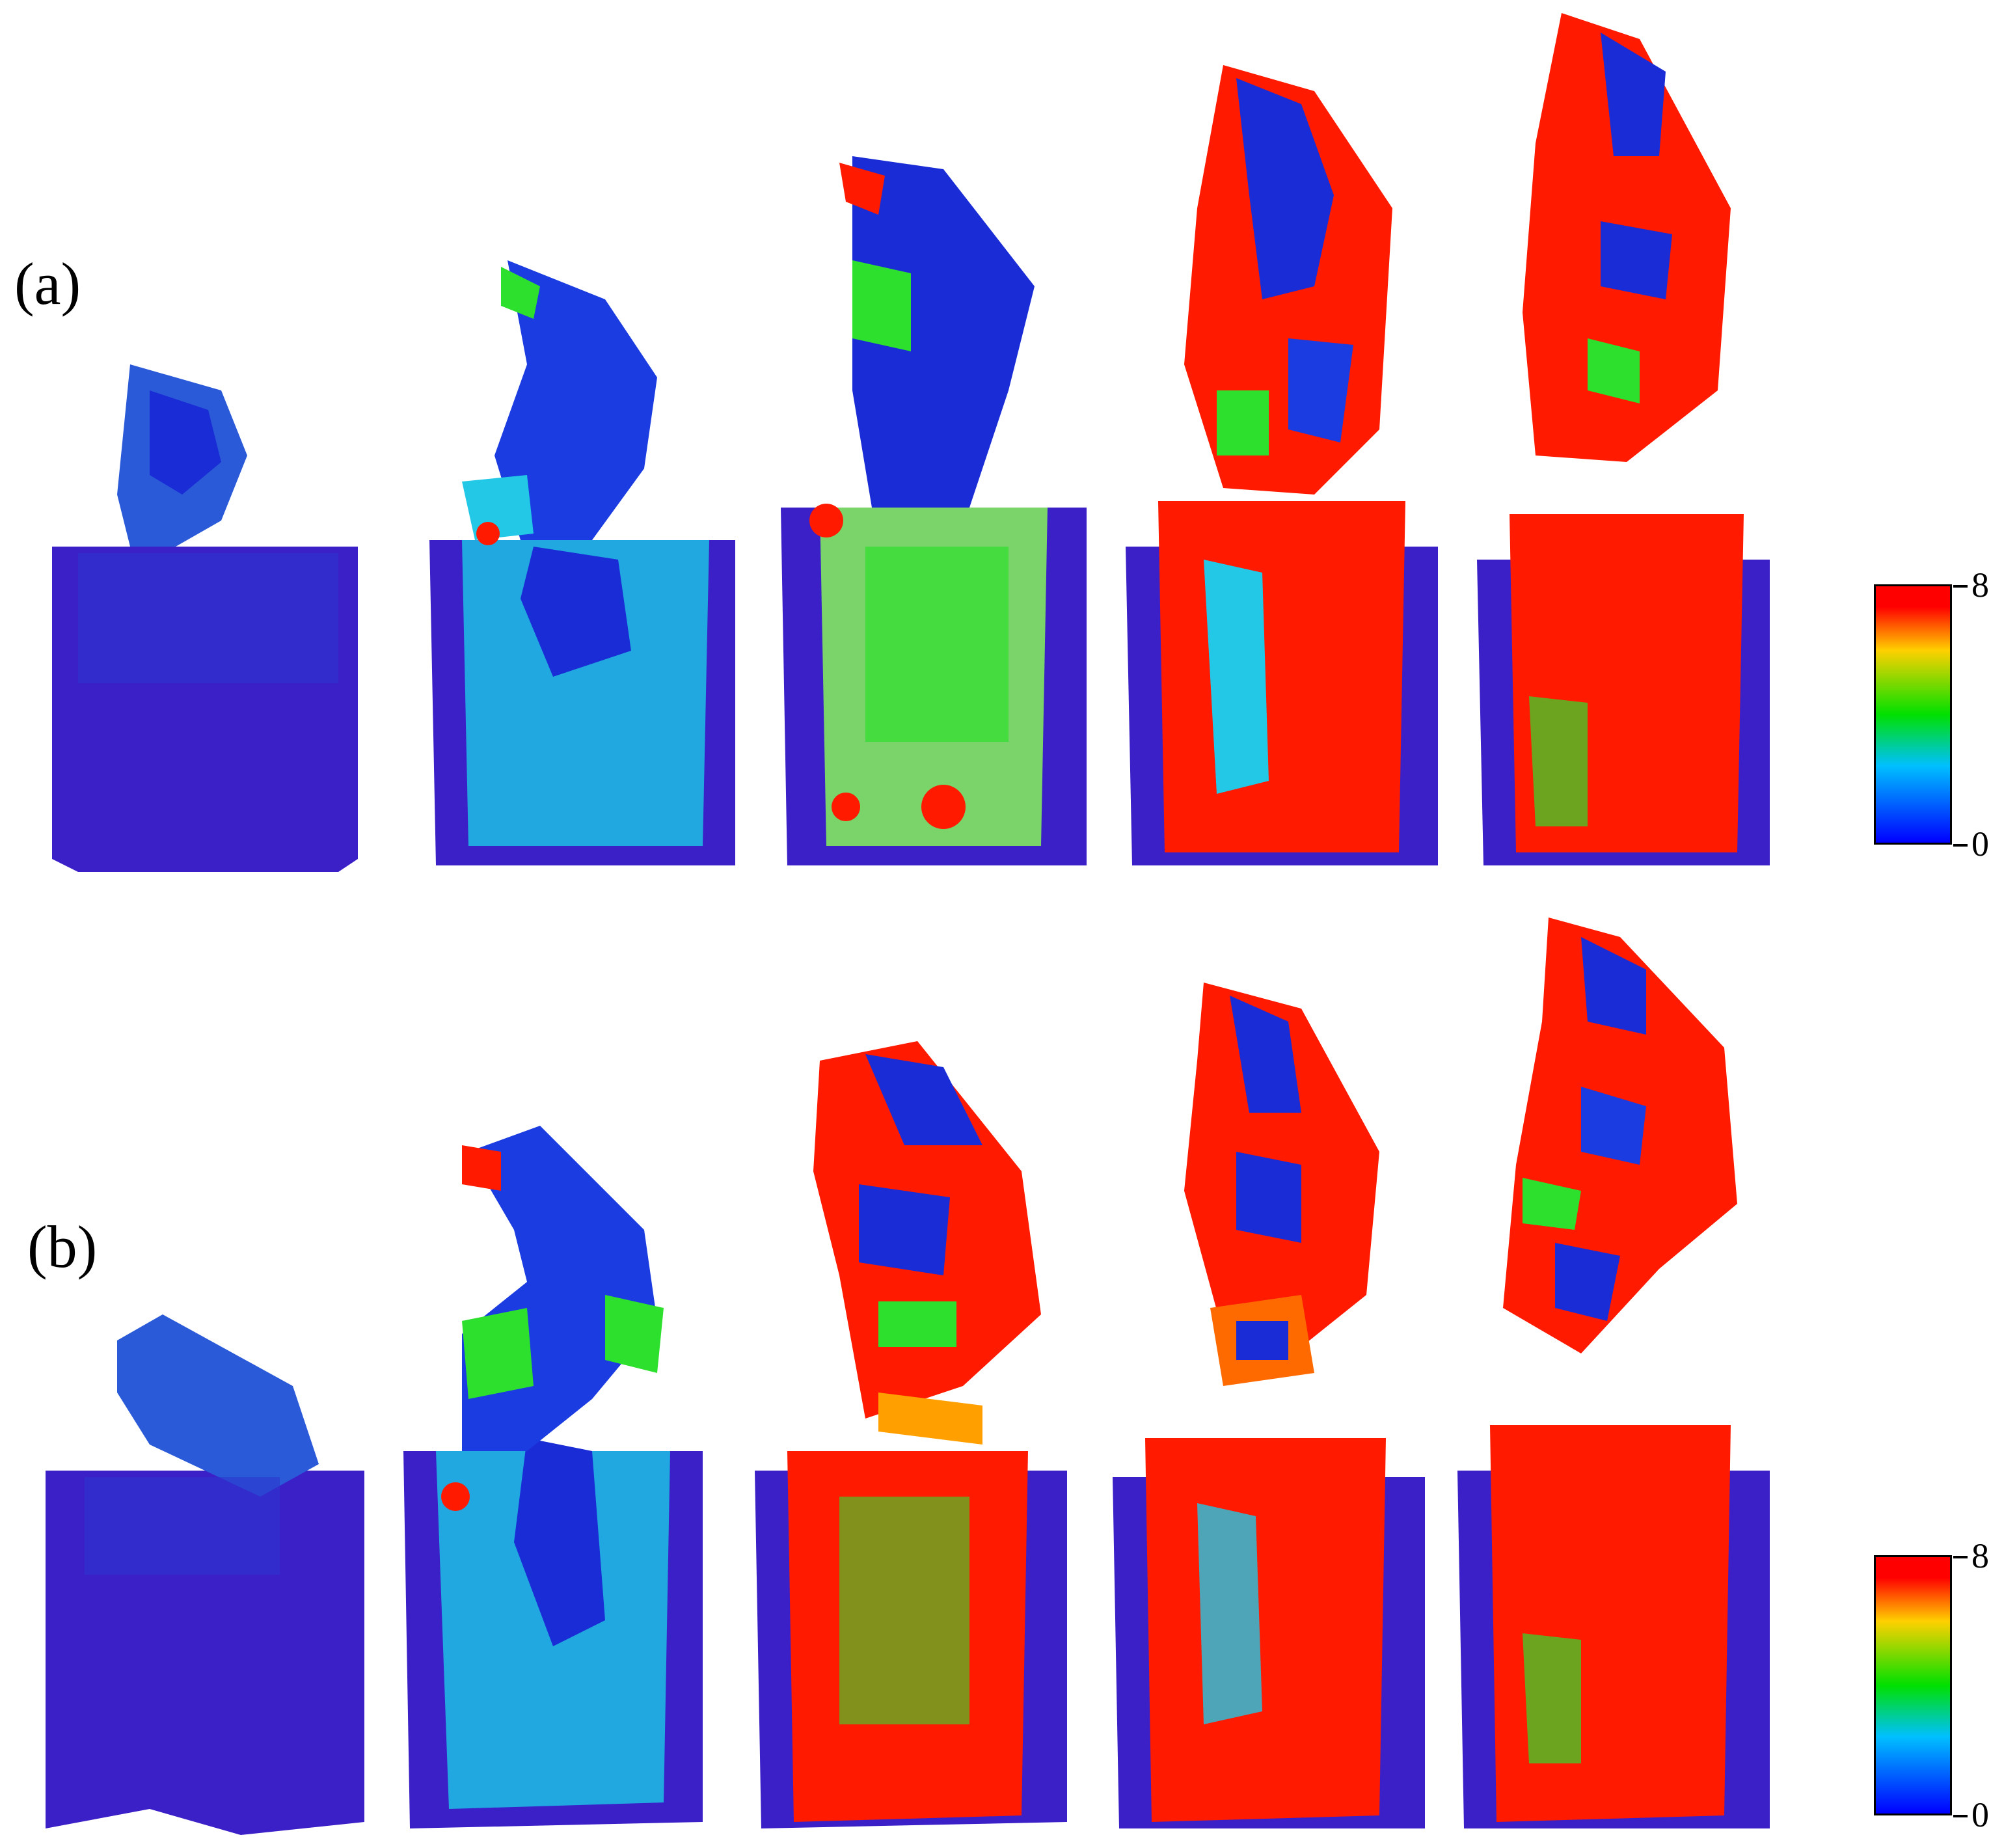  What do you see at coordinates (1971, 585) in the screenshot?
I see `colorbar-a-max-label: 8` at bounding box center [1971, 585].